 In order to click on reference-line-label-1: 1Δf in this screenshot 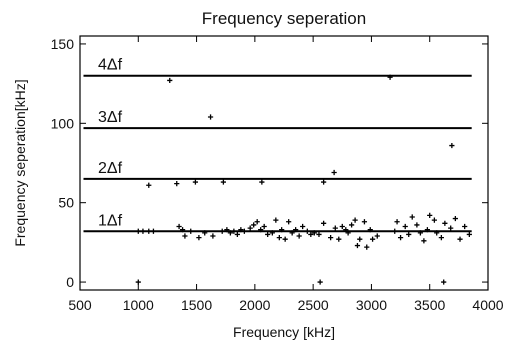, I will do `click(110, 220)`.